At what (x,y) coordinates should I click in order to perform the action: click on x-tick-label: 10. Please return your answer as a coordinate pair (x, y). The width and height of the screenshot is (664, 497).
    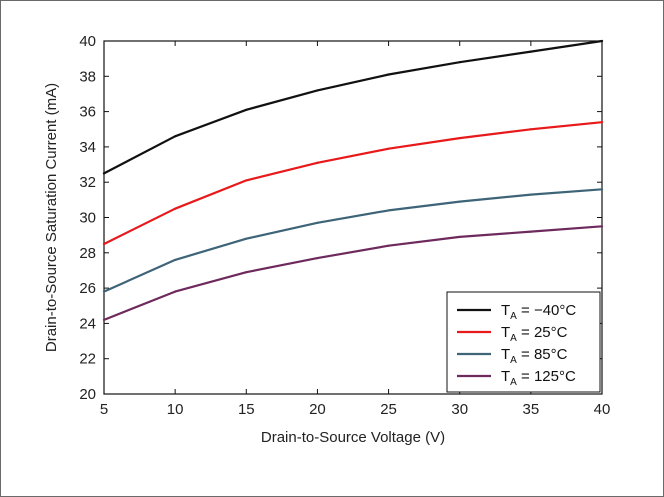
    Looking at the image, I should click on (175, 409).